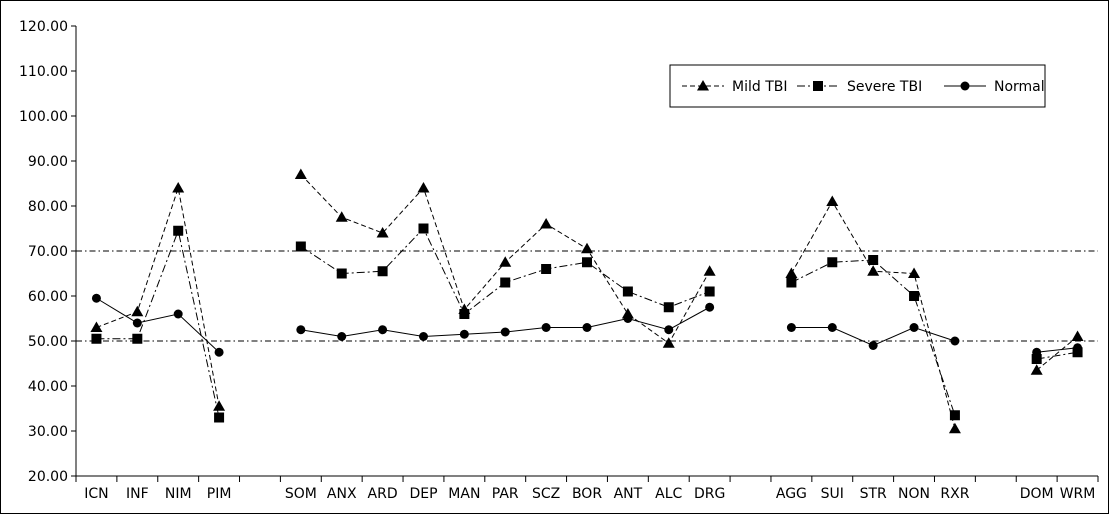 Image resolution: width=1109 pixels, height=518 pixels. Describe the element at coordinates (791, 494) in the screenshot. I see `x-tick-label: AGG` at that location.